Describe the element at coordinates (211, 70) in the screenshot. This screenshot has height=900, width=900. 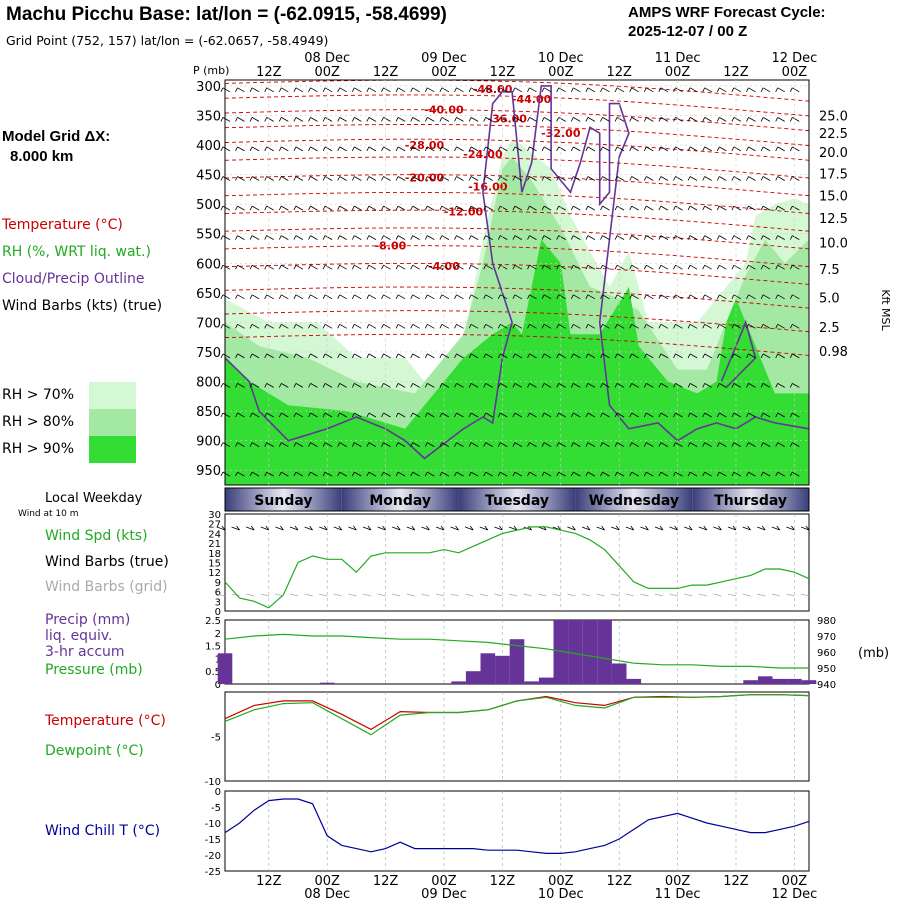
I see `pressure-axis-title: P (mb)` at that location.